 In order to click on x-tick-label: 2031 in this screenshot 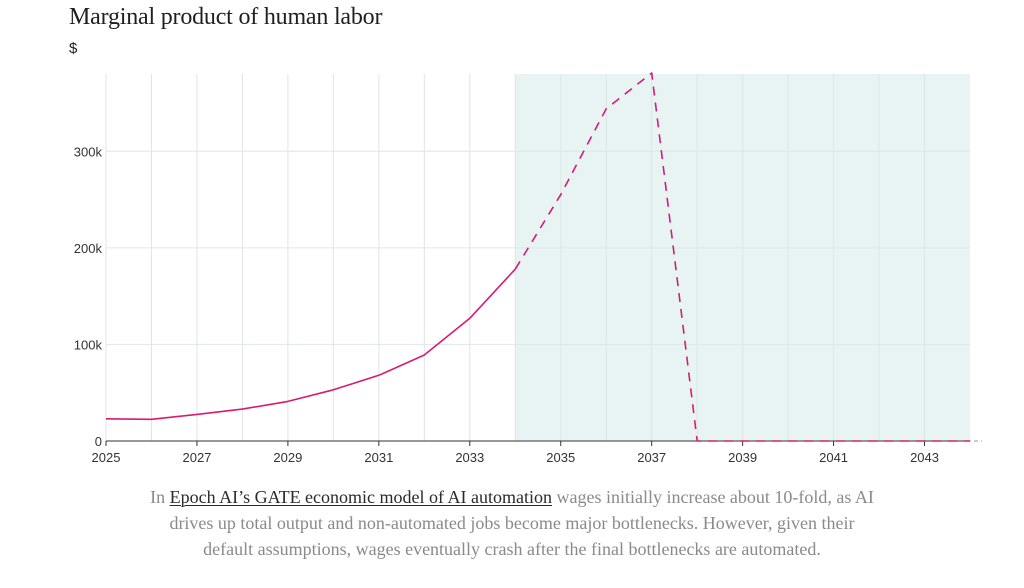, I will do `click(378, 457)`.